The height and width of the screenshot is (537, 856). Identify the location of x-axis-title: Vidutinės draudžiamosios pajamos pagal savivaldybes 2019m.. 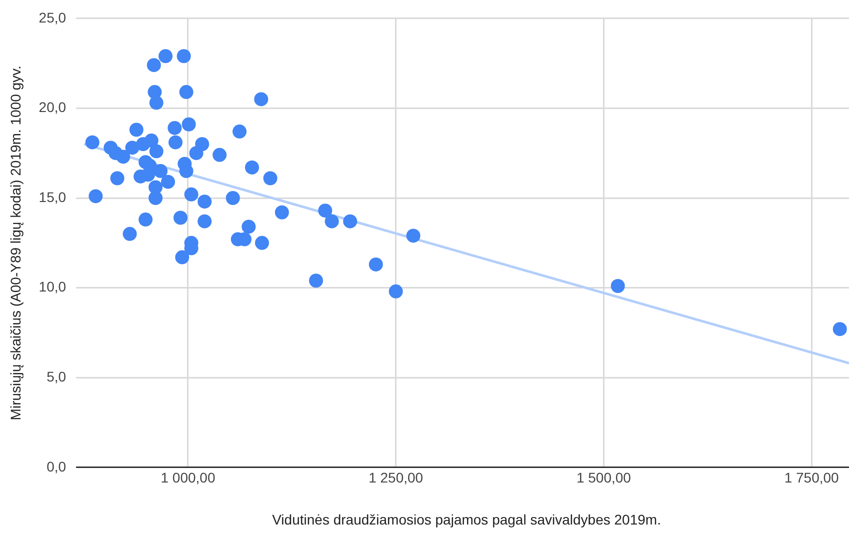
(466, 519).